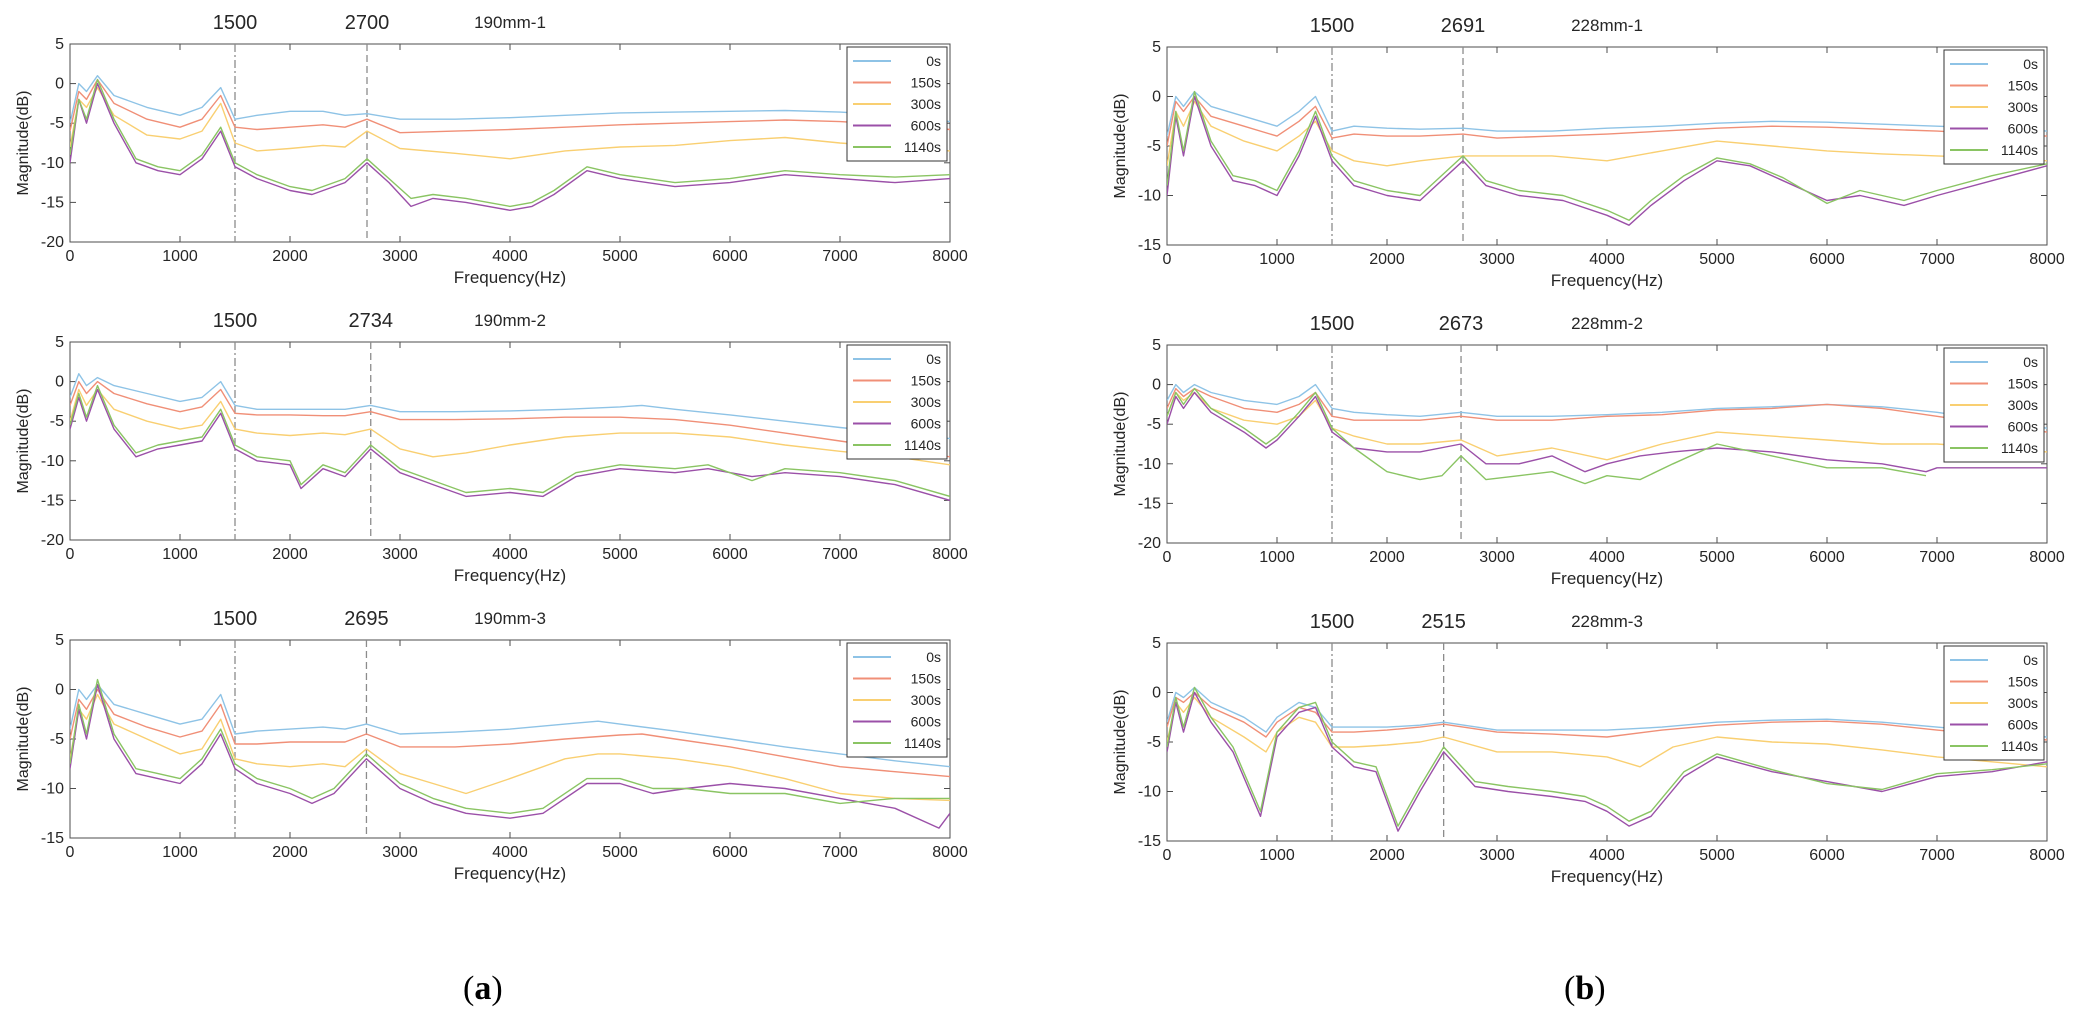 The width and height of the screenshot is (2081, 1028). What do you see at coordinates (1607, 621) in the screenshot?
I see `chart-title: 228mm-3` at bounding box center [1607, 621].